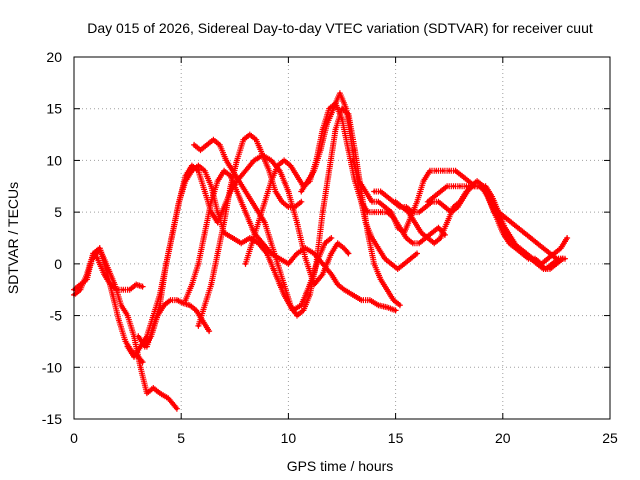  Describe the element at coordinates (54, 160) in the screenshot. I see `y-tick-label: 10` at that location.